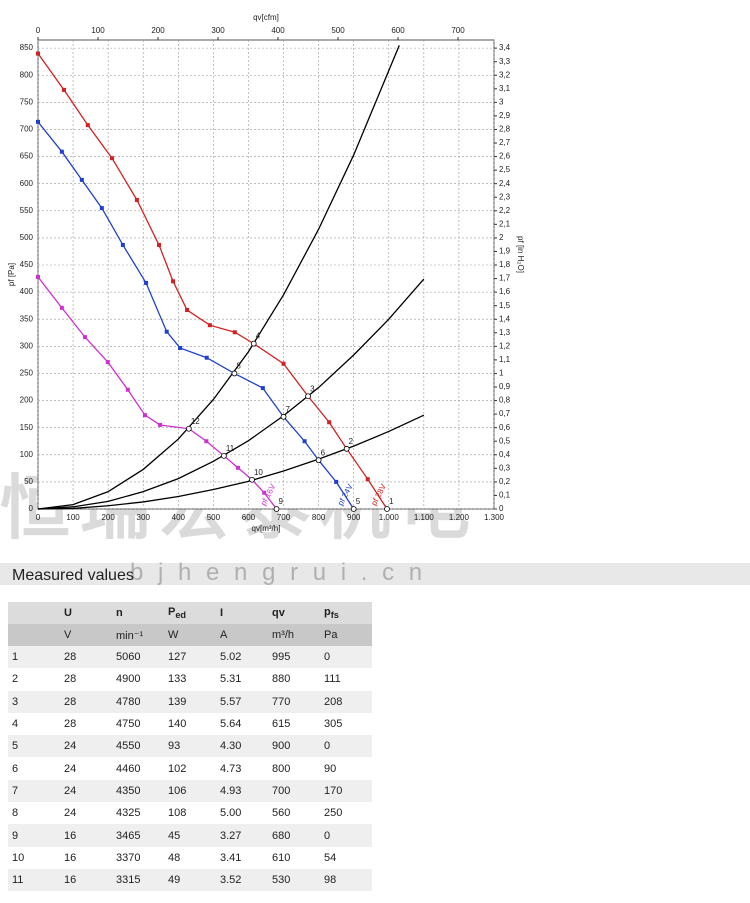 The image size is (750, 903). I want to click on x-tick-label: 100, so click(73, 517).